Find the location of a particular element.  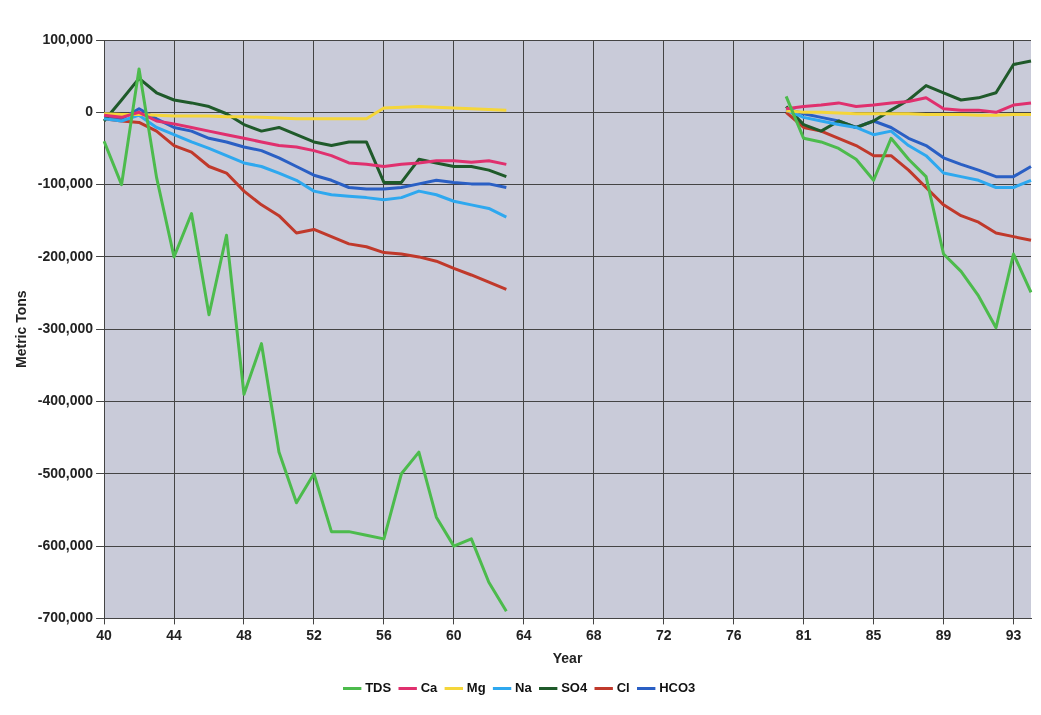

y-tick-label: -700,000 is located at coordinates (65, 617).